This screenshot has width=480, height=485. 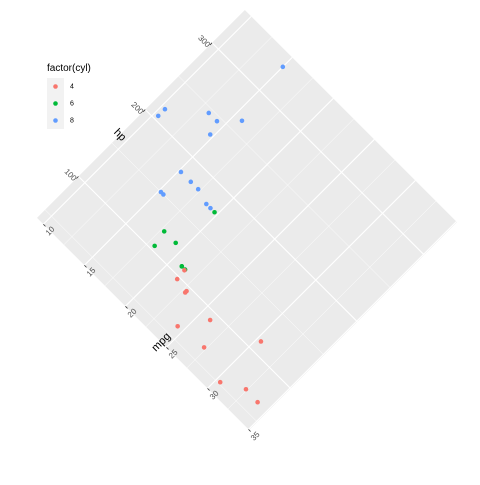 I want to click on legend-label-8: 8, so click(x=72, y=120).